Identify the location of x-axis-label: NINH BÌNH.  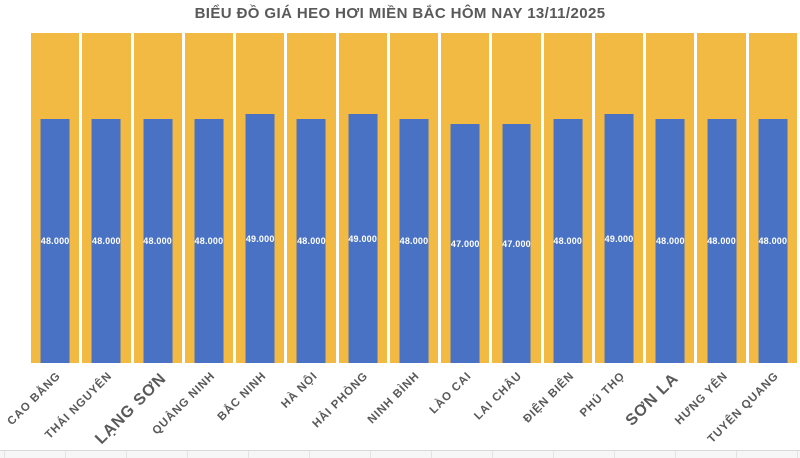
(394, 398).